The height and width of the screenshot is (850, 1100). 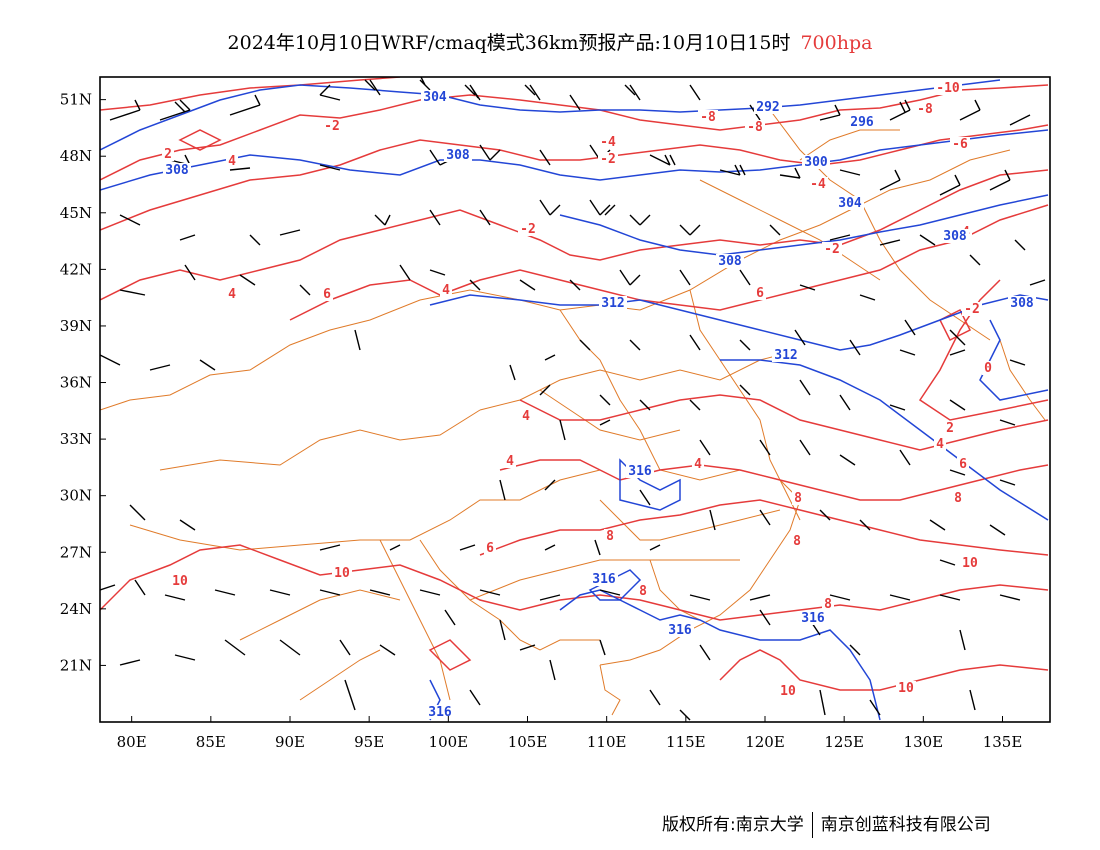 What do you see at coordinates (1003, 742) in the screenshot?
I see `lon-tick-label: 135E` at bounding box center [1003, 742].